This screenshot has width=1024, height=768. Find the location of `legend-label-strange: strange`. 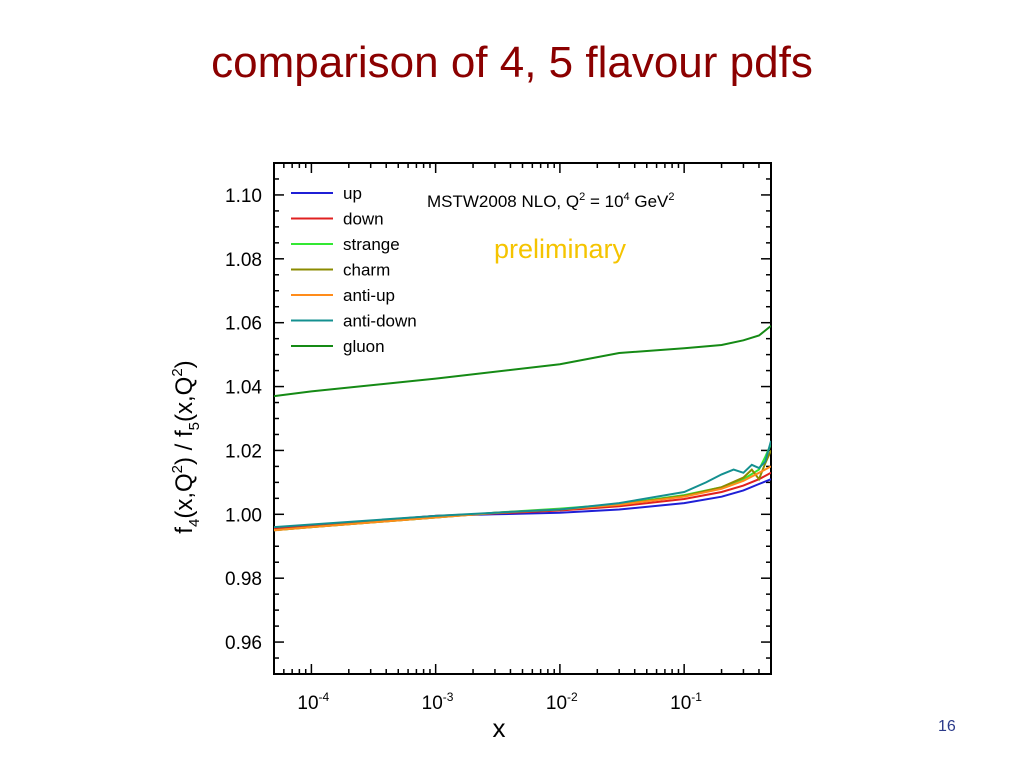

legend-label-strange: strange is located at coordinates (371, 244).